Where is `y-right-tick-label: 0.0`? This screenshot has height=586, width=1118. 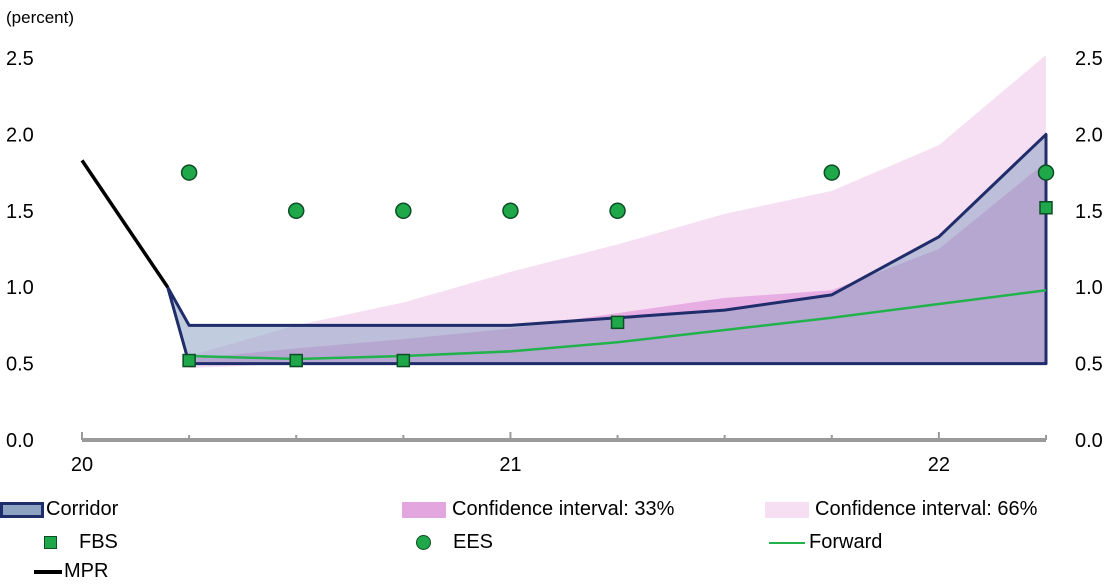
y-right-tick-label: 0.0 is located at coordinates (1089, 441).